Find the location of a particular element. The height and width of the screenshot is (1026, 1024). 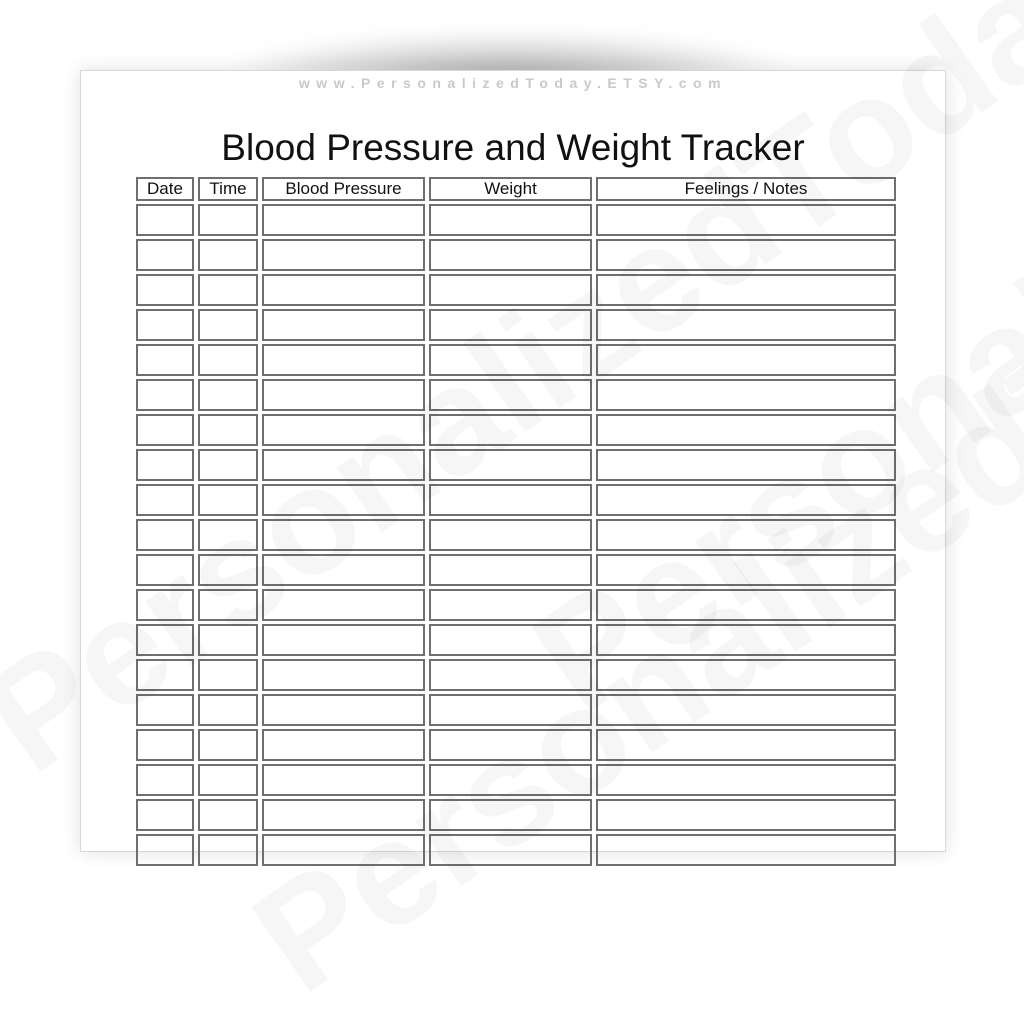

col-date: Date is located at coordinates (165, 189).